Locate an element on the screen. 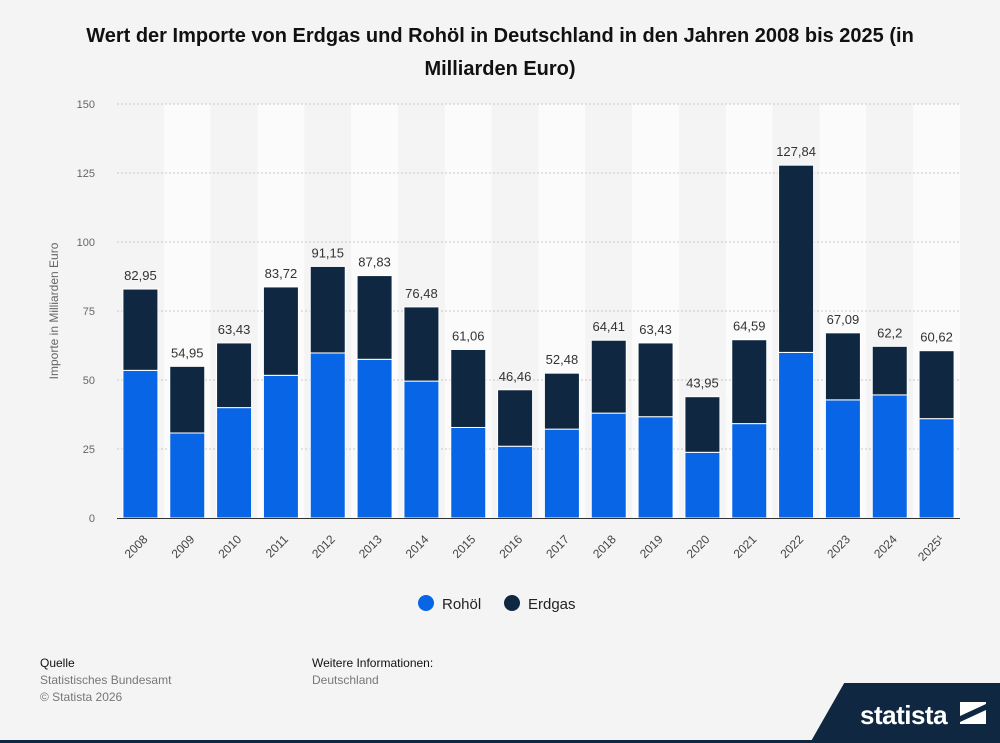 This screenshot has width=1000, height=743. x-tick-label: 2017 is located at coordinates (557, 546).